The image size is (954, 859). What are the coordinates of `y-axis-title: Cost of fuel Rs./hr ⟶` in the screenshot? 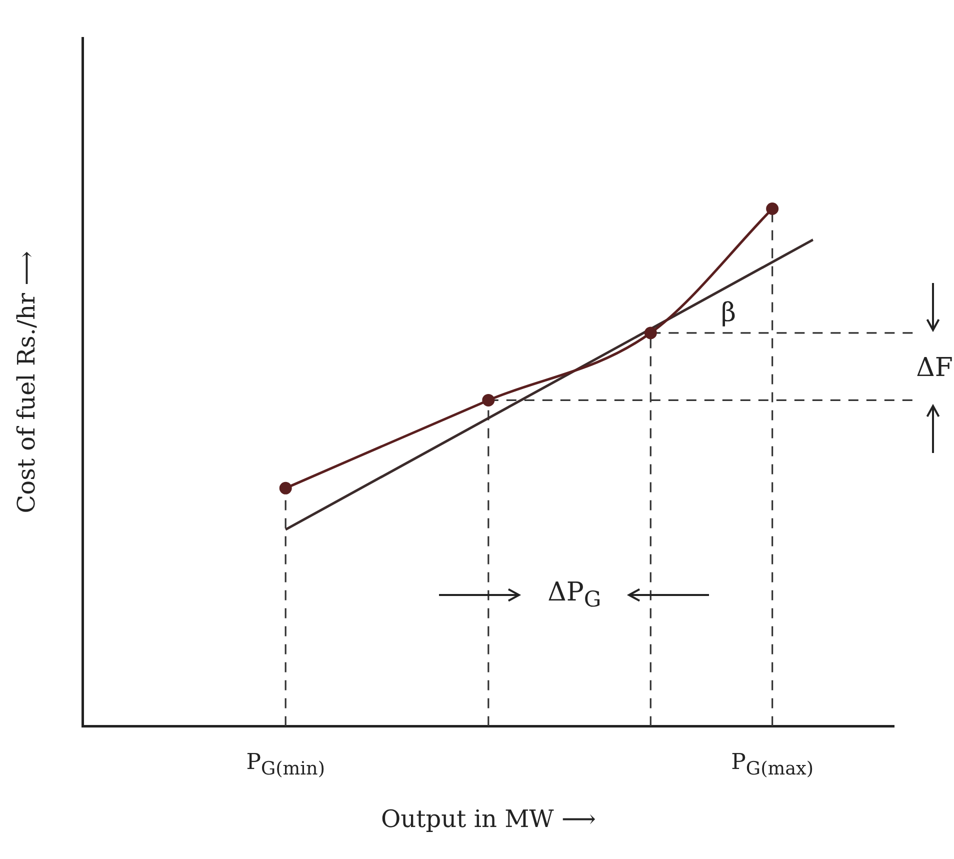 It's located at (26, 382).